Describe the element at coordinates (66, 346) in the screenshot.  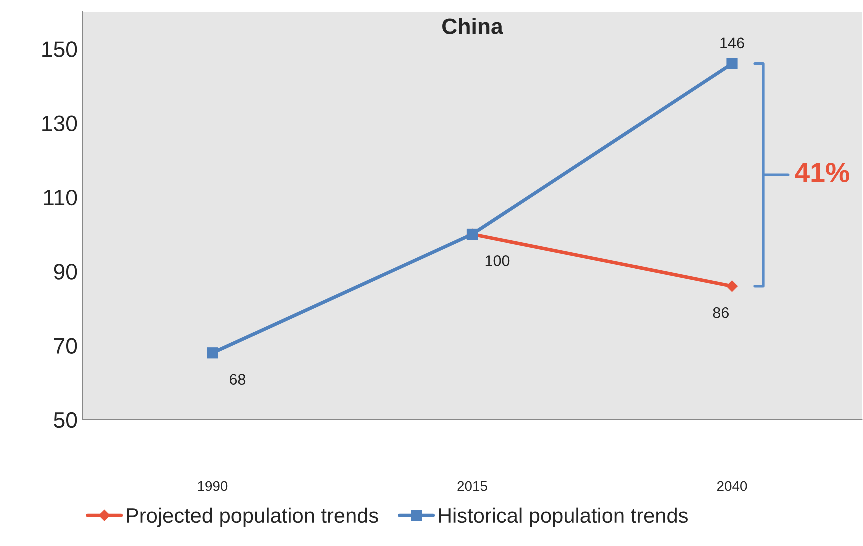
I see `y-tick-label: 70` at that location.